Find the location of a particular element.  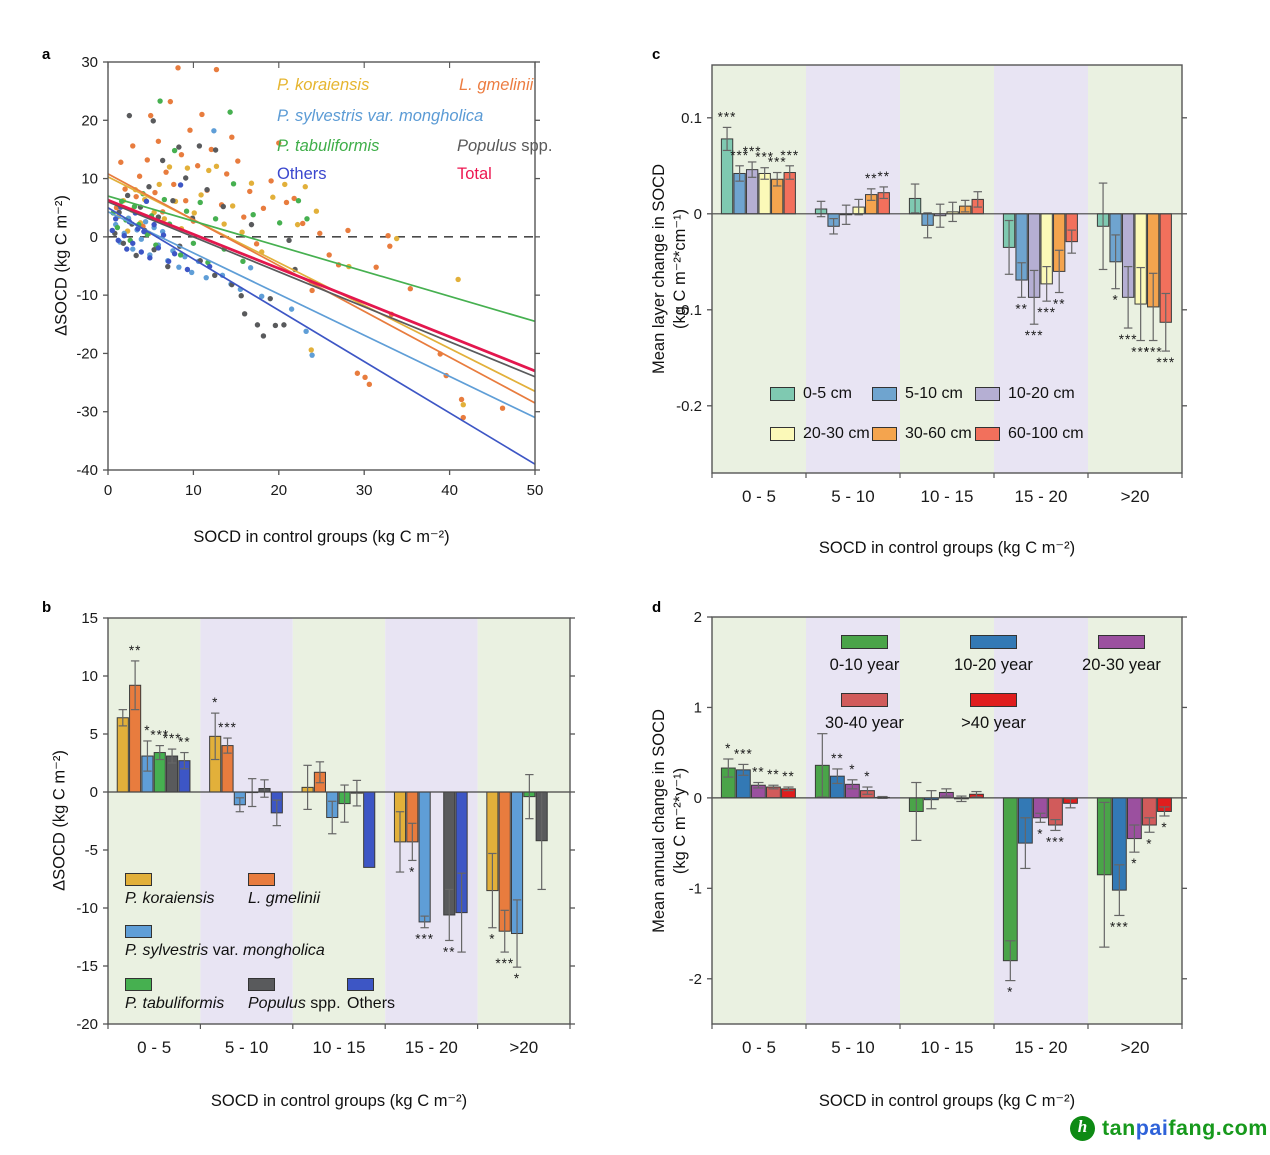

watermark-link: h tanpaifang.com is located at coordinates (1169, 1128).